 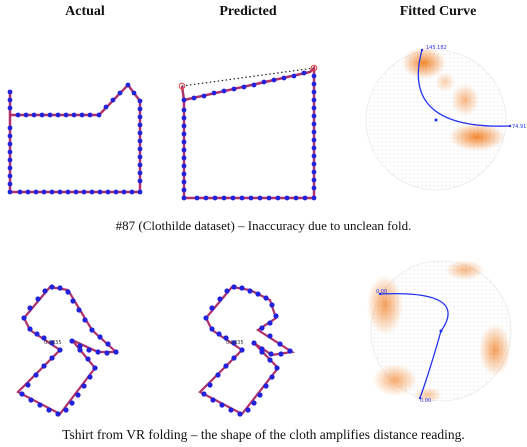 I want to click on row2-fit-label-left: 0.00, so click(x=381, y=292).